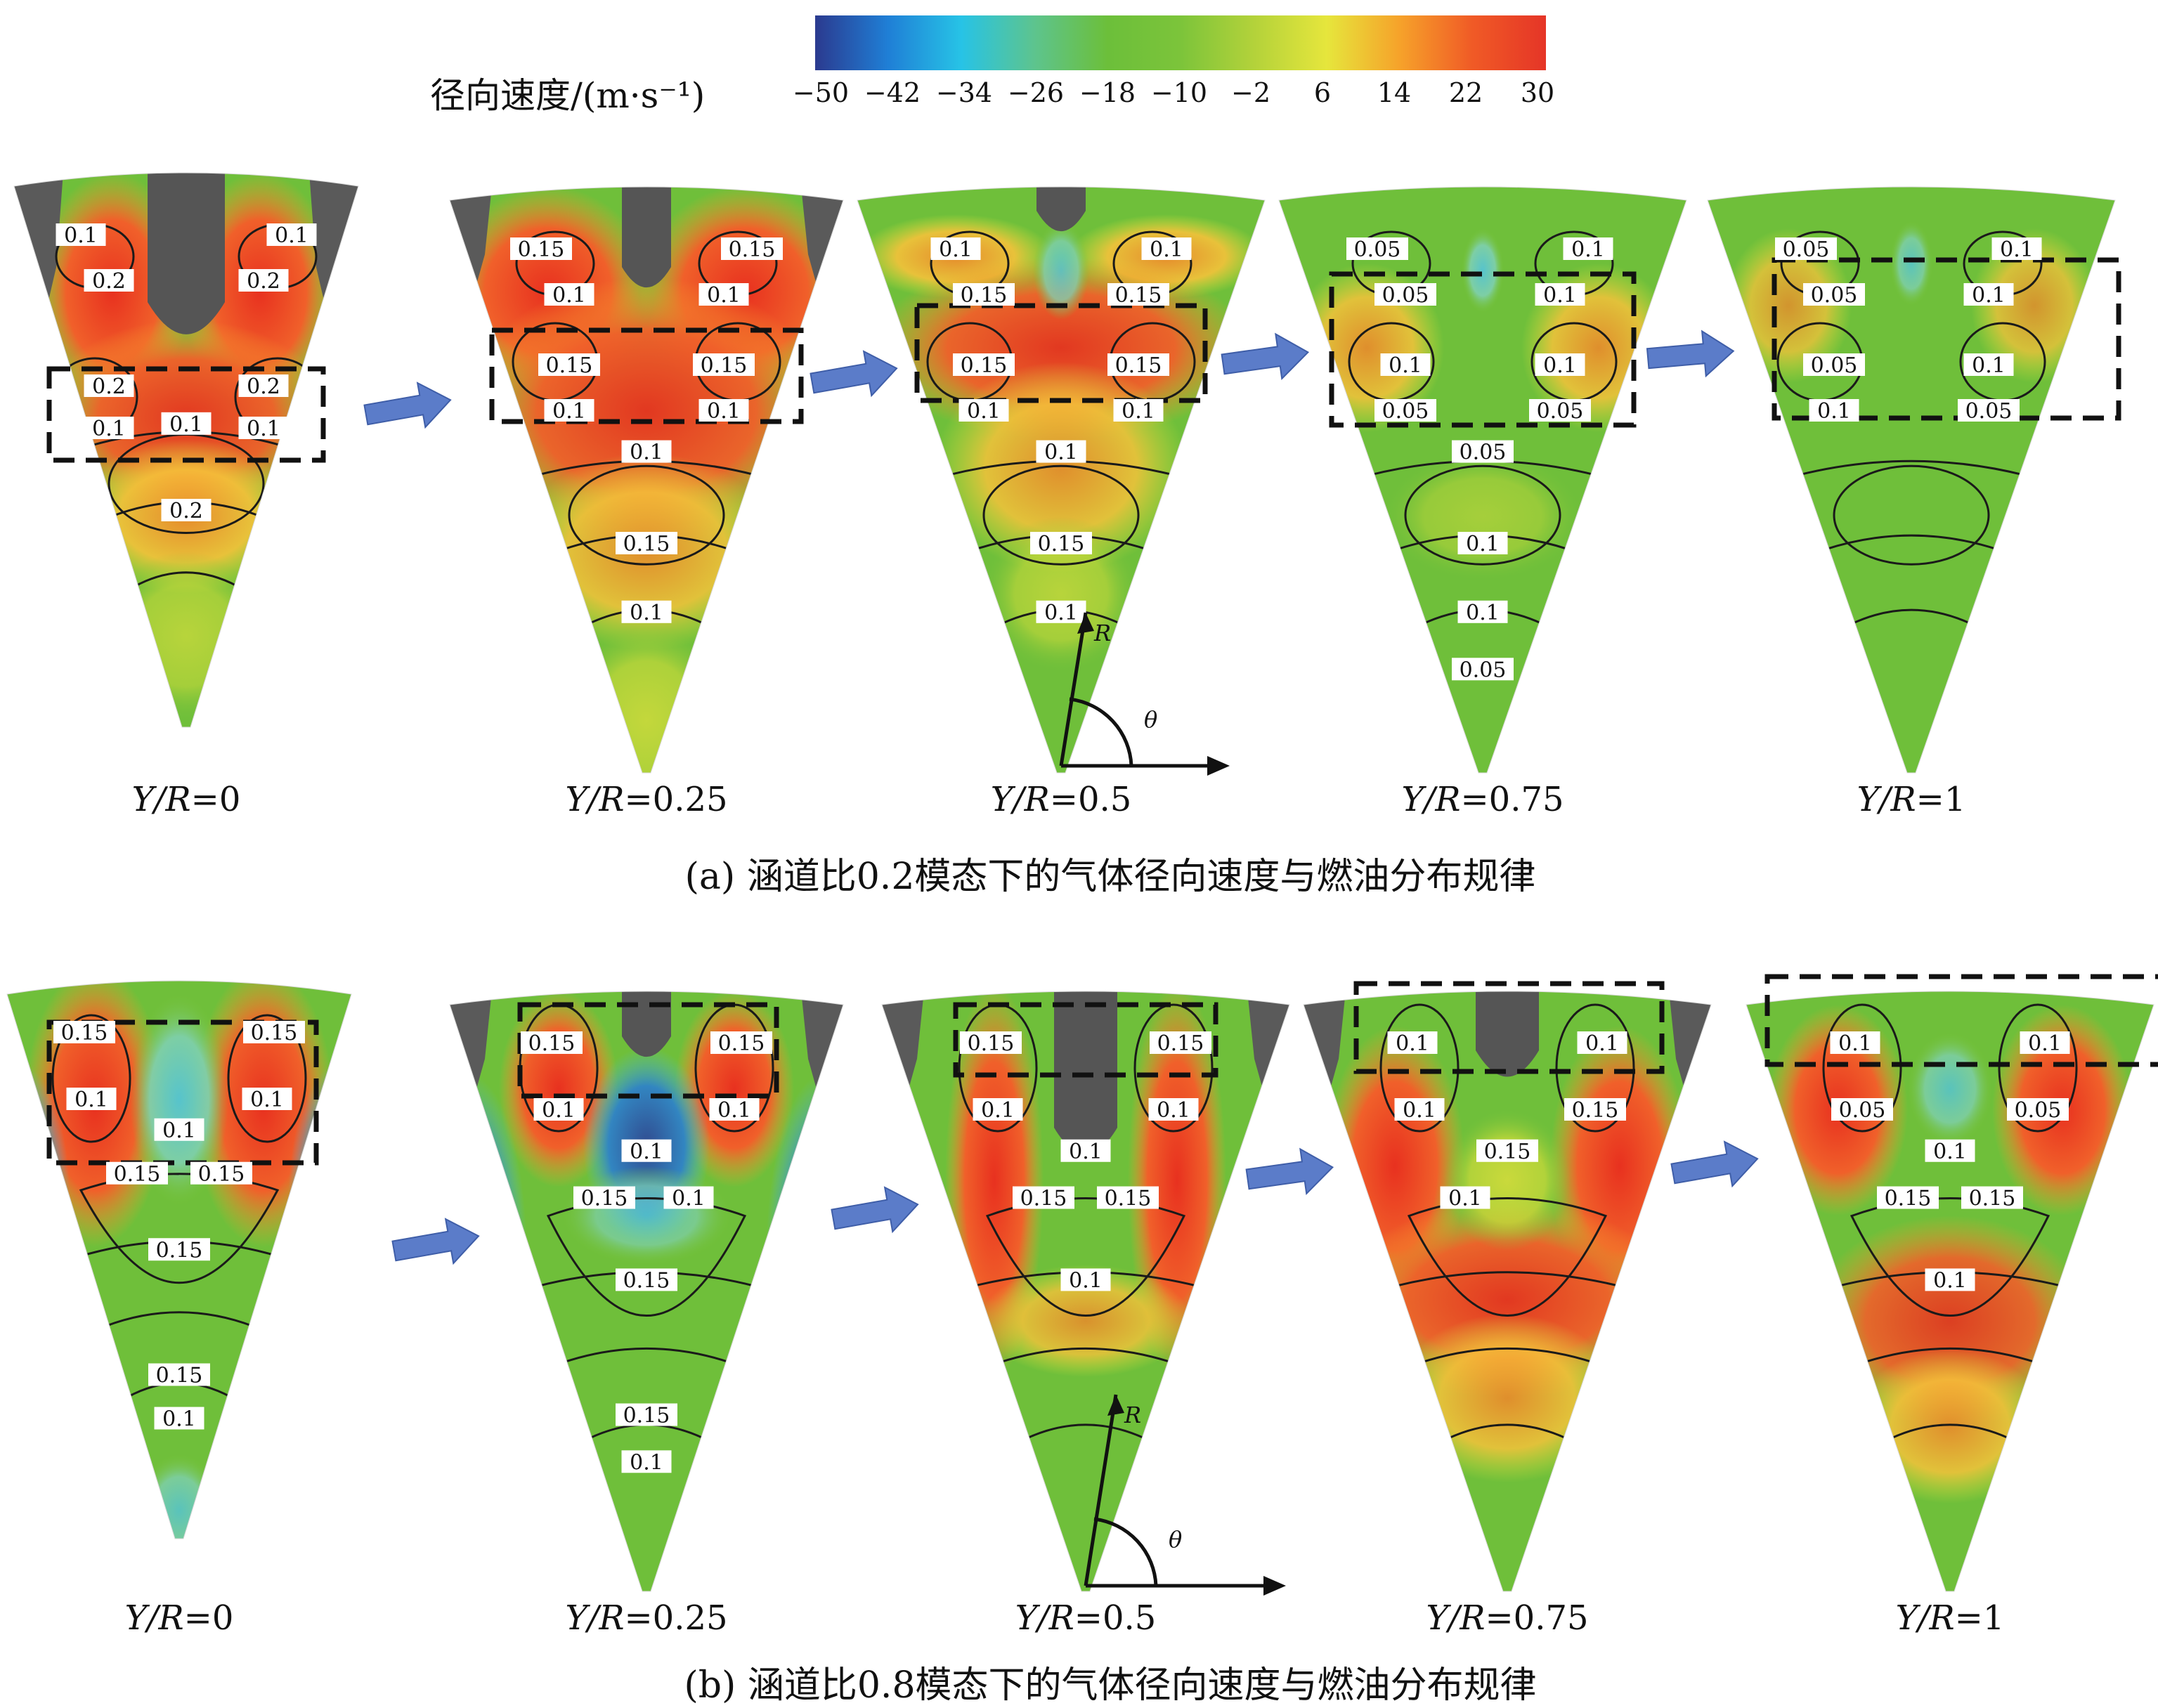  I want to click on position-val: =0.5, so click(1091, 799).